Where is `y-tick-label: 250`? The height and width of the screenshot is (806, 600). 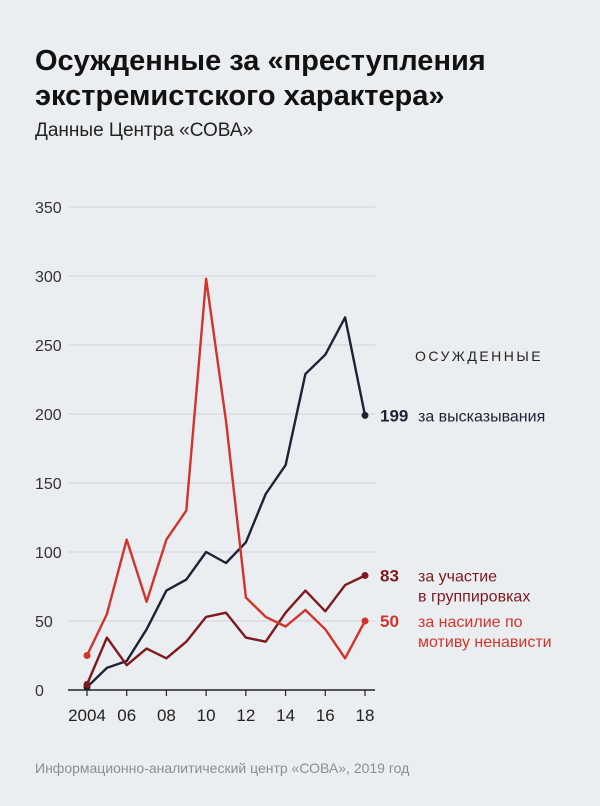 y-tick-label: 250 is located at coordinates (48, 346).